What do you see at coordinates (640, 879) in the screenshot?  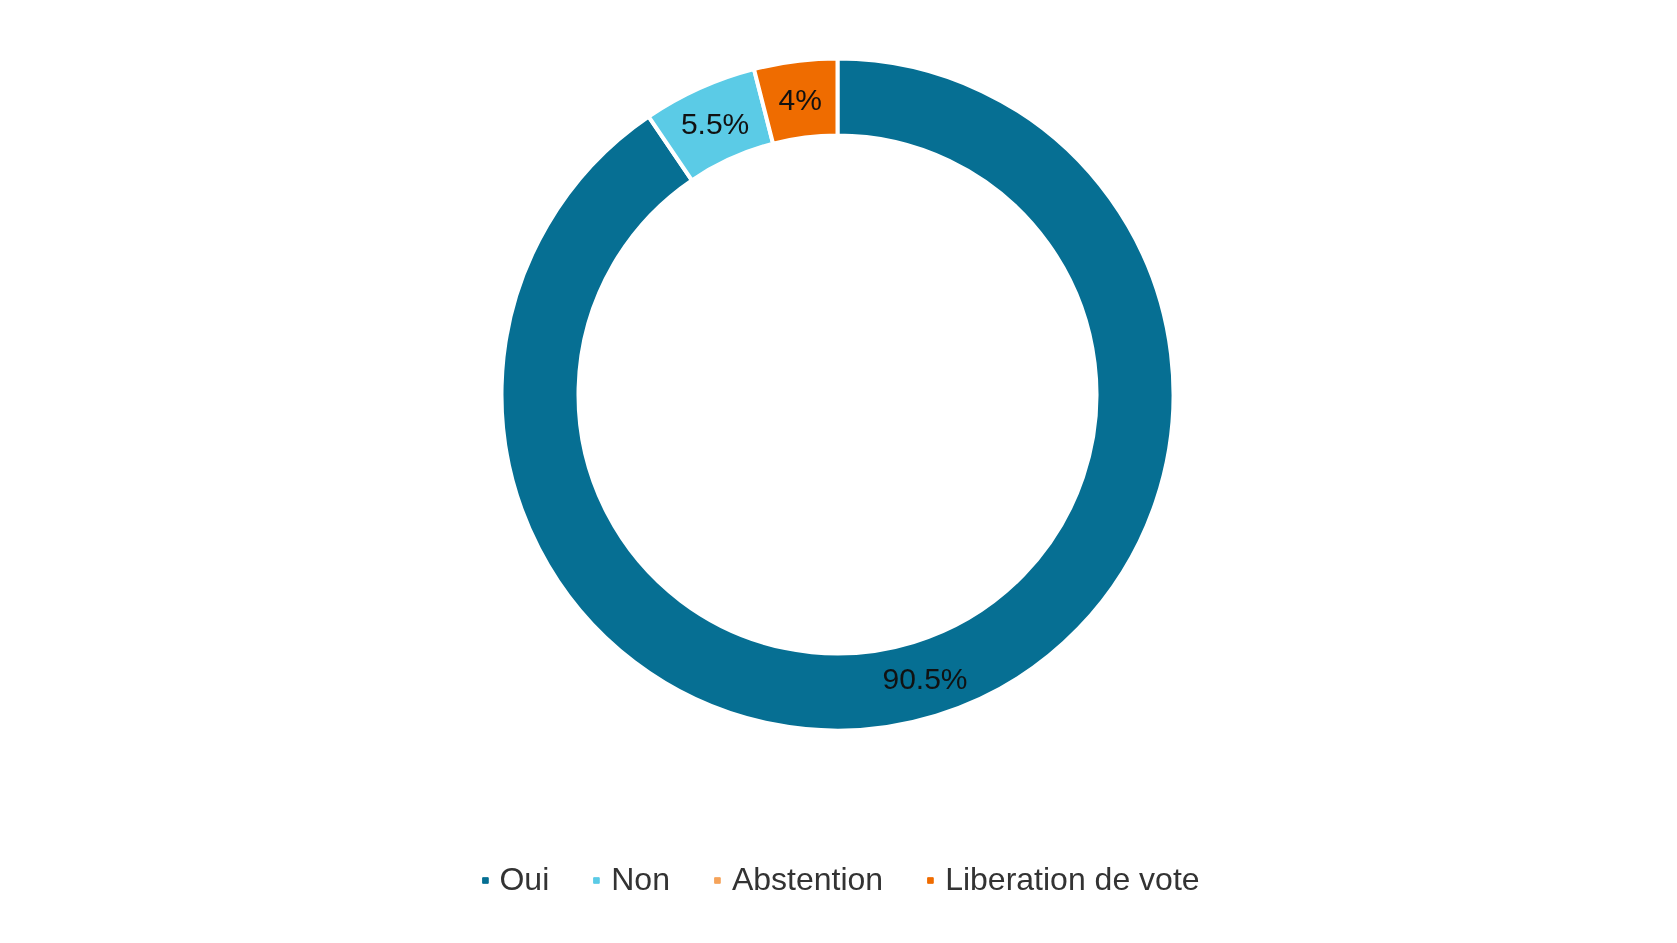 I see `legend-label: Non` at bounding box center [640, 879].